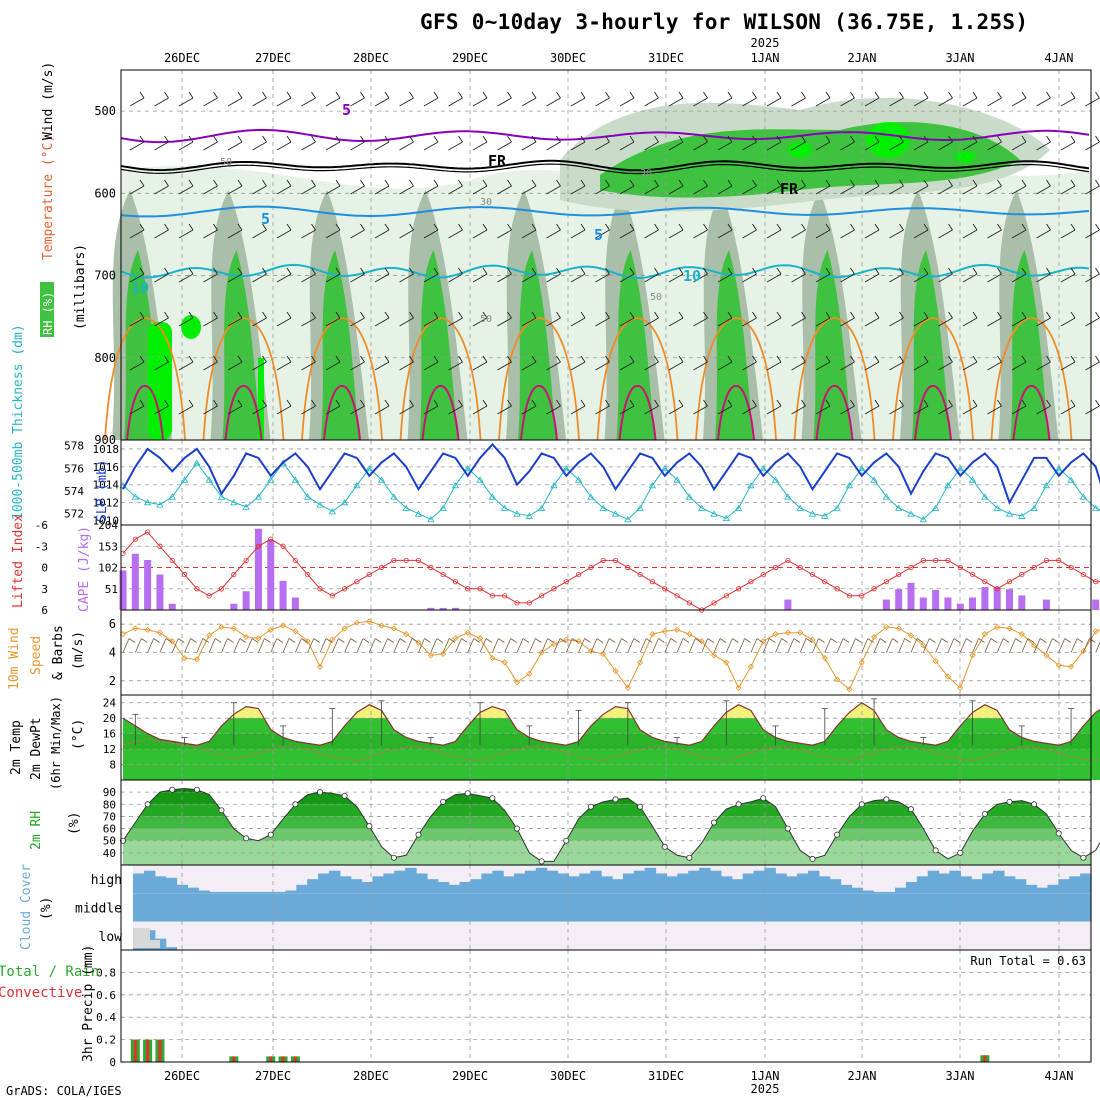  What do you see at coordinates (80, 287) in the screenshot?
I see `ylabel-upper-units: (millibars)` at bounding box center [80, 287].